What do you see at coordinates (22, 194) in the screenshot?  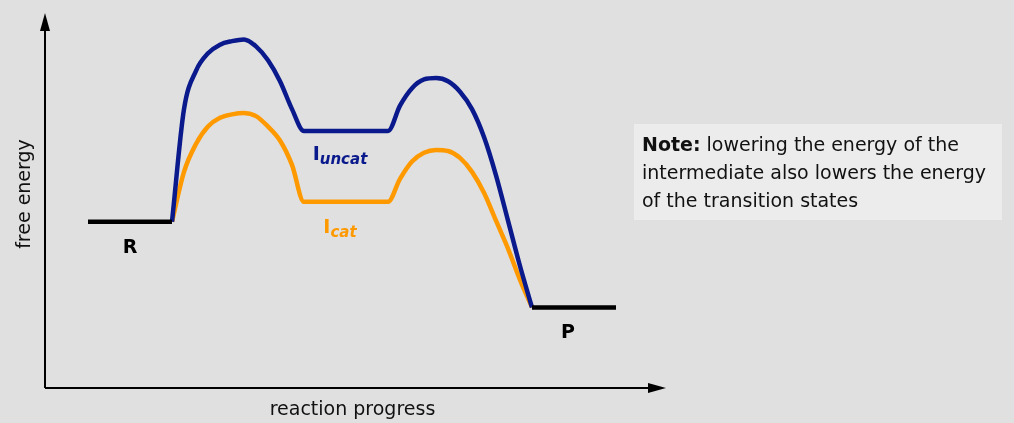 I see `y-axis-title: free energy` at bounding box center [22, 194].